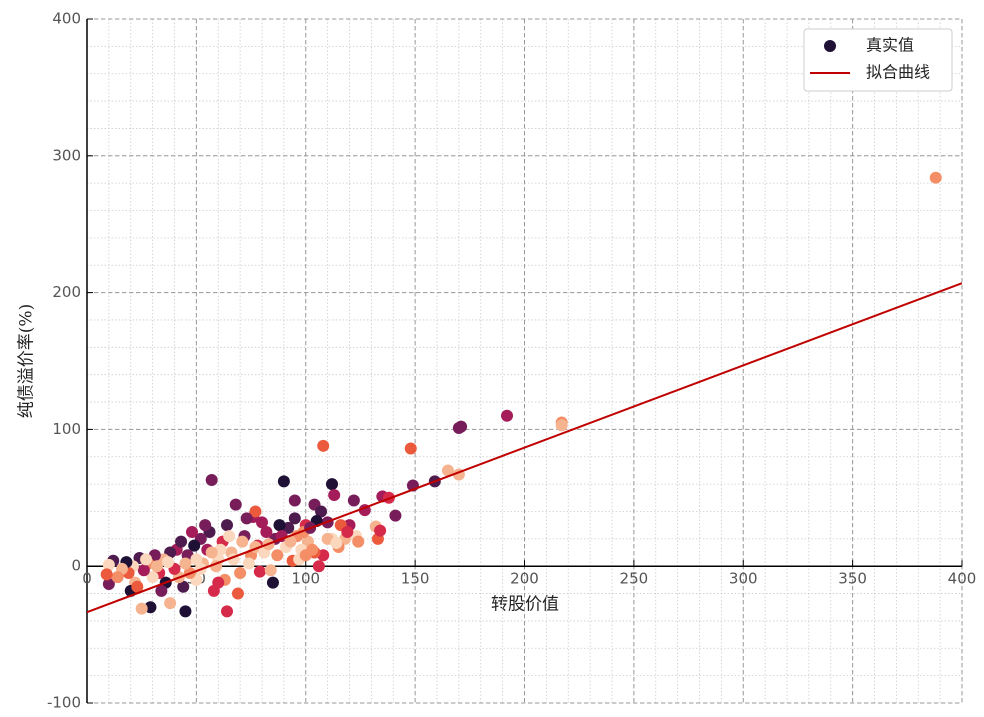  What do you see at coordinates (66, 19) in the screenshot?
I see `y-tick-label: 400` at bounding box center [66, 19].